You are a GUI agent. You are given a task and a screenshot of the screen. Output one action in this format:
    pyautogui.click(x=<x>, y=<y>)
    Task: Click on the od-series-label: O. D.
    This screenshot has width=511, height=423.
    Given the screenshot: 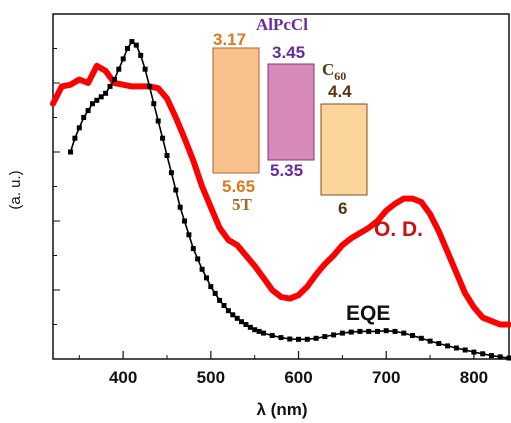 What is the action you would take?
    pyautogui.click(x=398, y=229)
    